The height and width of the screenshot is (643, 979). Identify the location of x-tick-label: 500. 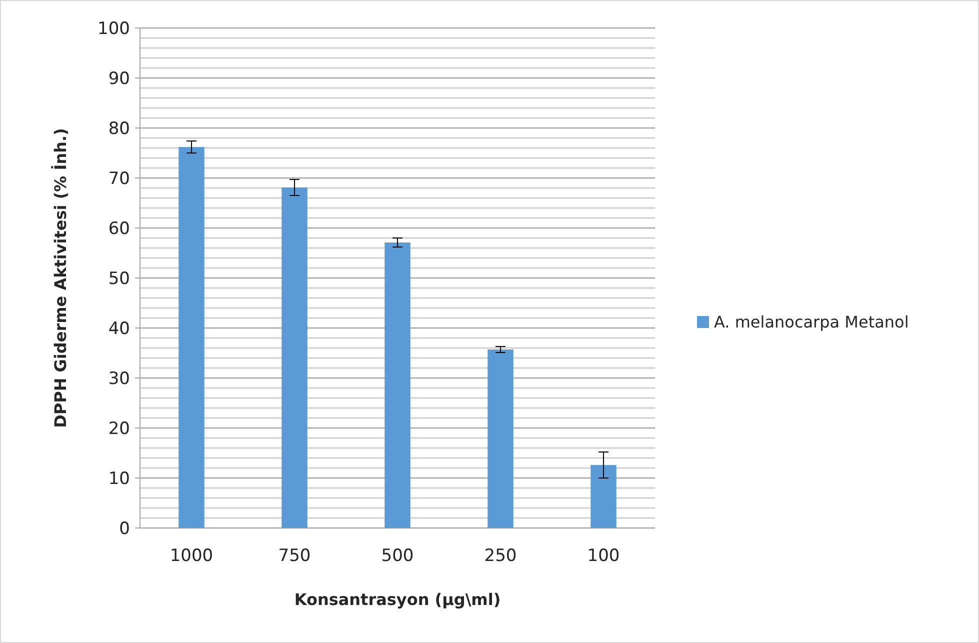
(397, 556).